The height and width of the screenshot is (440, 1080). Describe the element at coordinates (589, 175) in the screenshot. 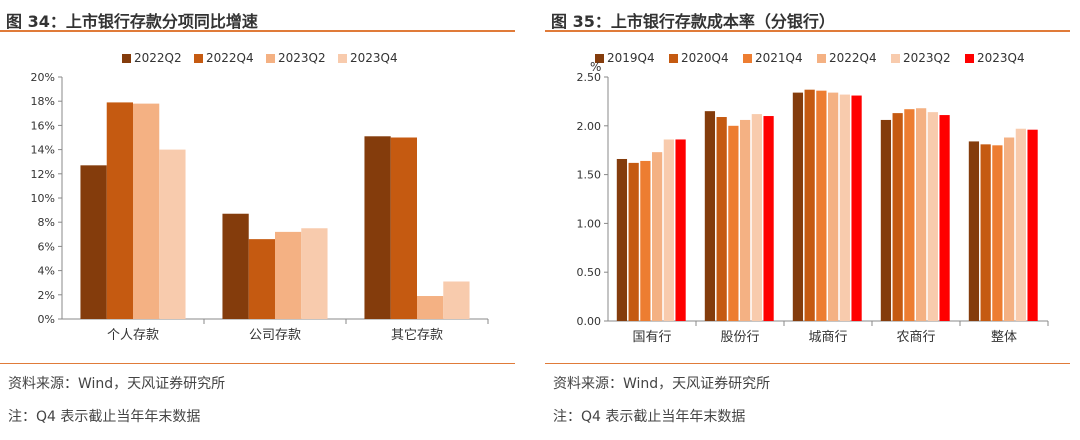

I see `y-tick-label: 1.50` at that location.